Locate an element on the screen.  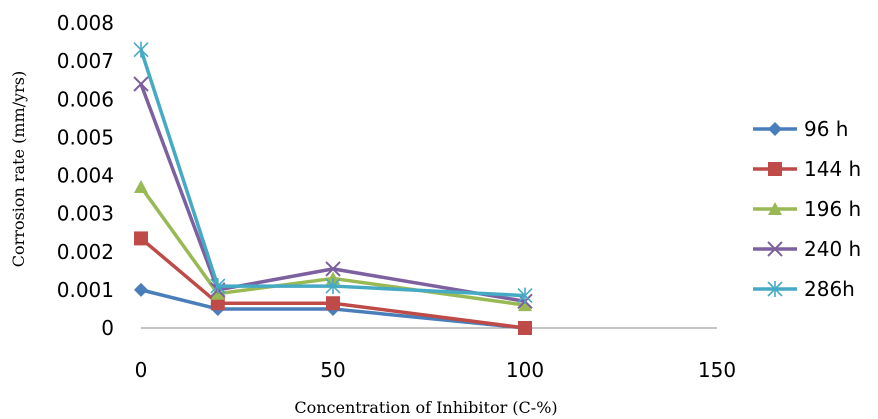
legend-item-286h: 286h is located at coordinates (804, 289).